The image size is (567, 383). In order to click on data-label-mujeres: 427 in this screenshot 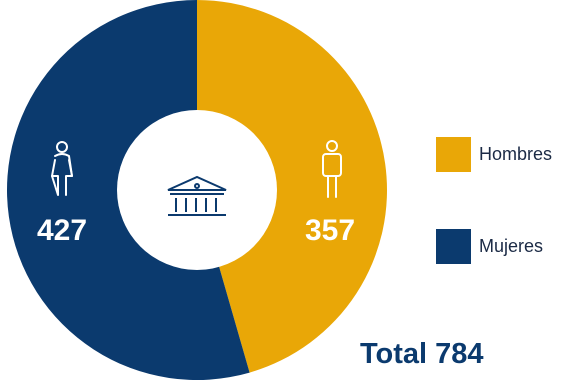, I will do `click(62, 230)`.